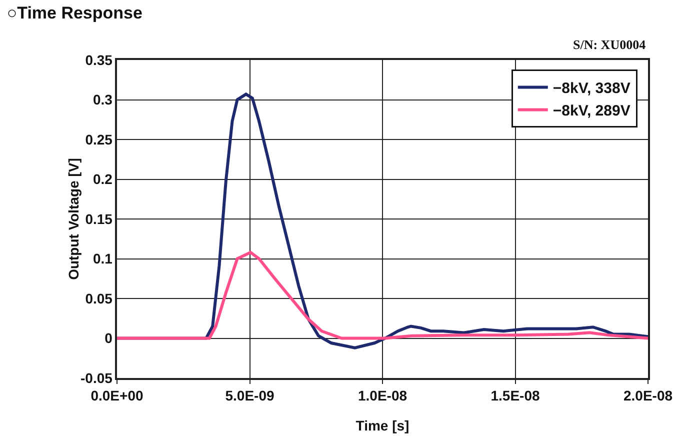  Describe the element at coordinates (99, 298) in the screenshot. I see `y-tick-label: 0.05` at that location.